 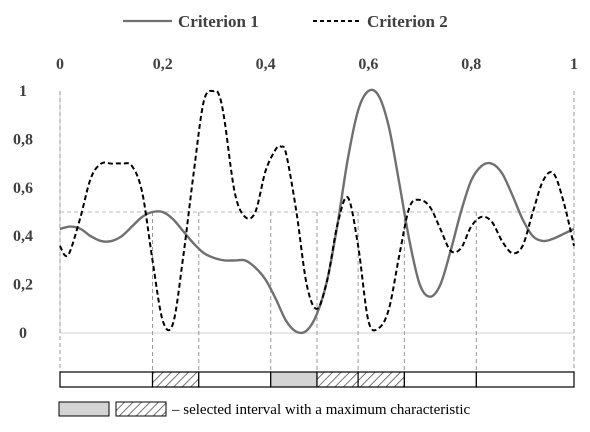 What do you see at coordinates (285, 21) in the screenshot?
I see `legend: Criterion 1 Criterion 2` at bounding box center [285, 21].